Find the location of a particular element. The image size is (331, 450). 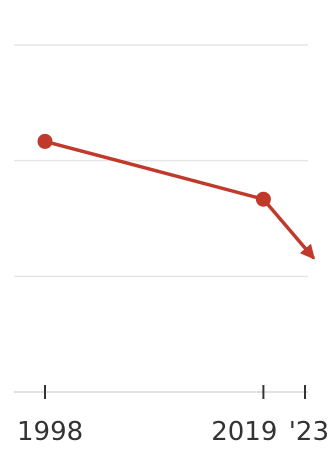

x-ticks: 1998 2019 '23 is located at coordinates (173, 416).